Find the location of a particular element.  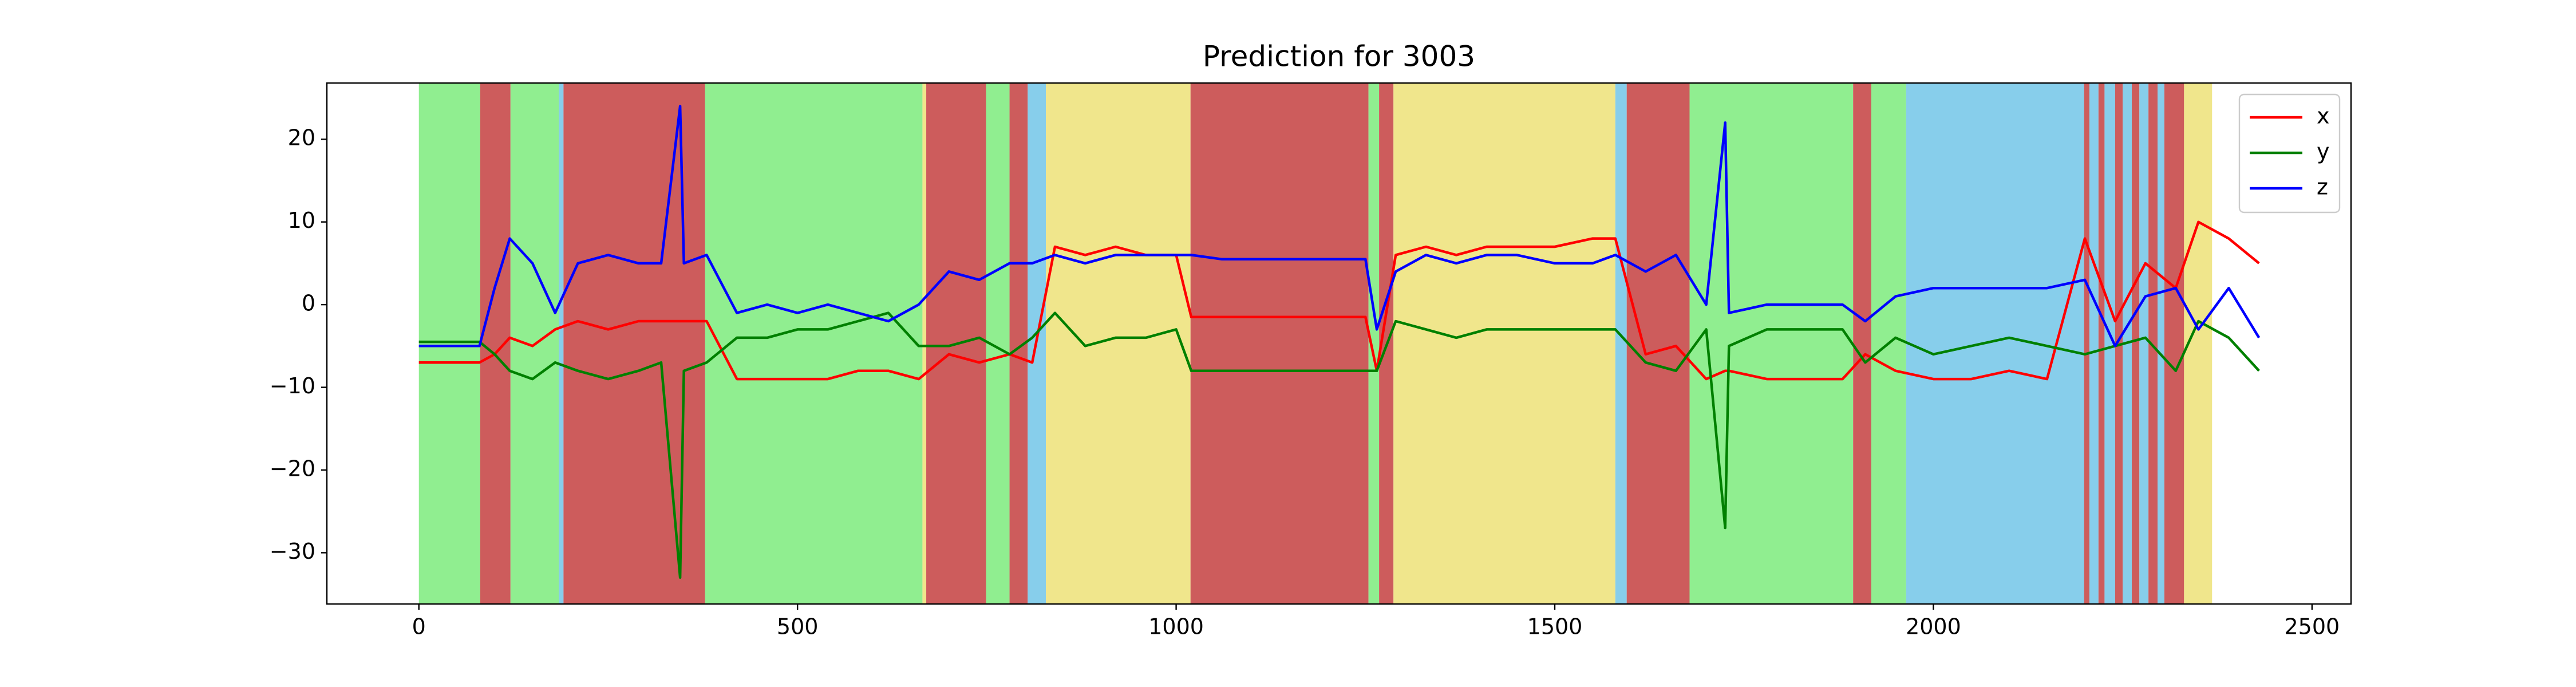

y-tick-label: −20 is located at coordinates (292, 468).